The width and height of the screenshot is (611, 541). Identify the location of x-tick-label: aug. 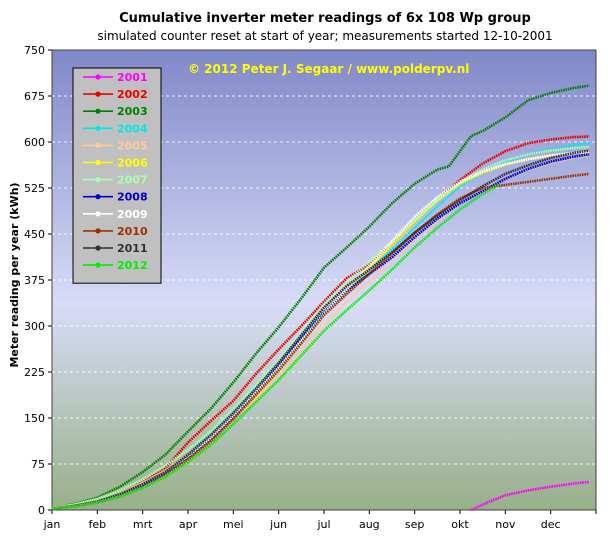
(369, 524).